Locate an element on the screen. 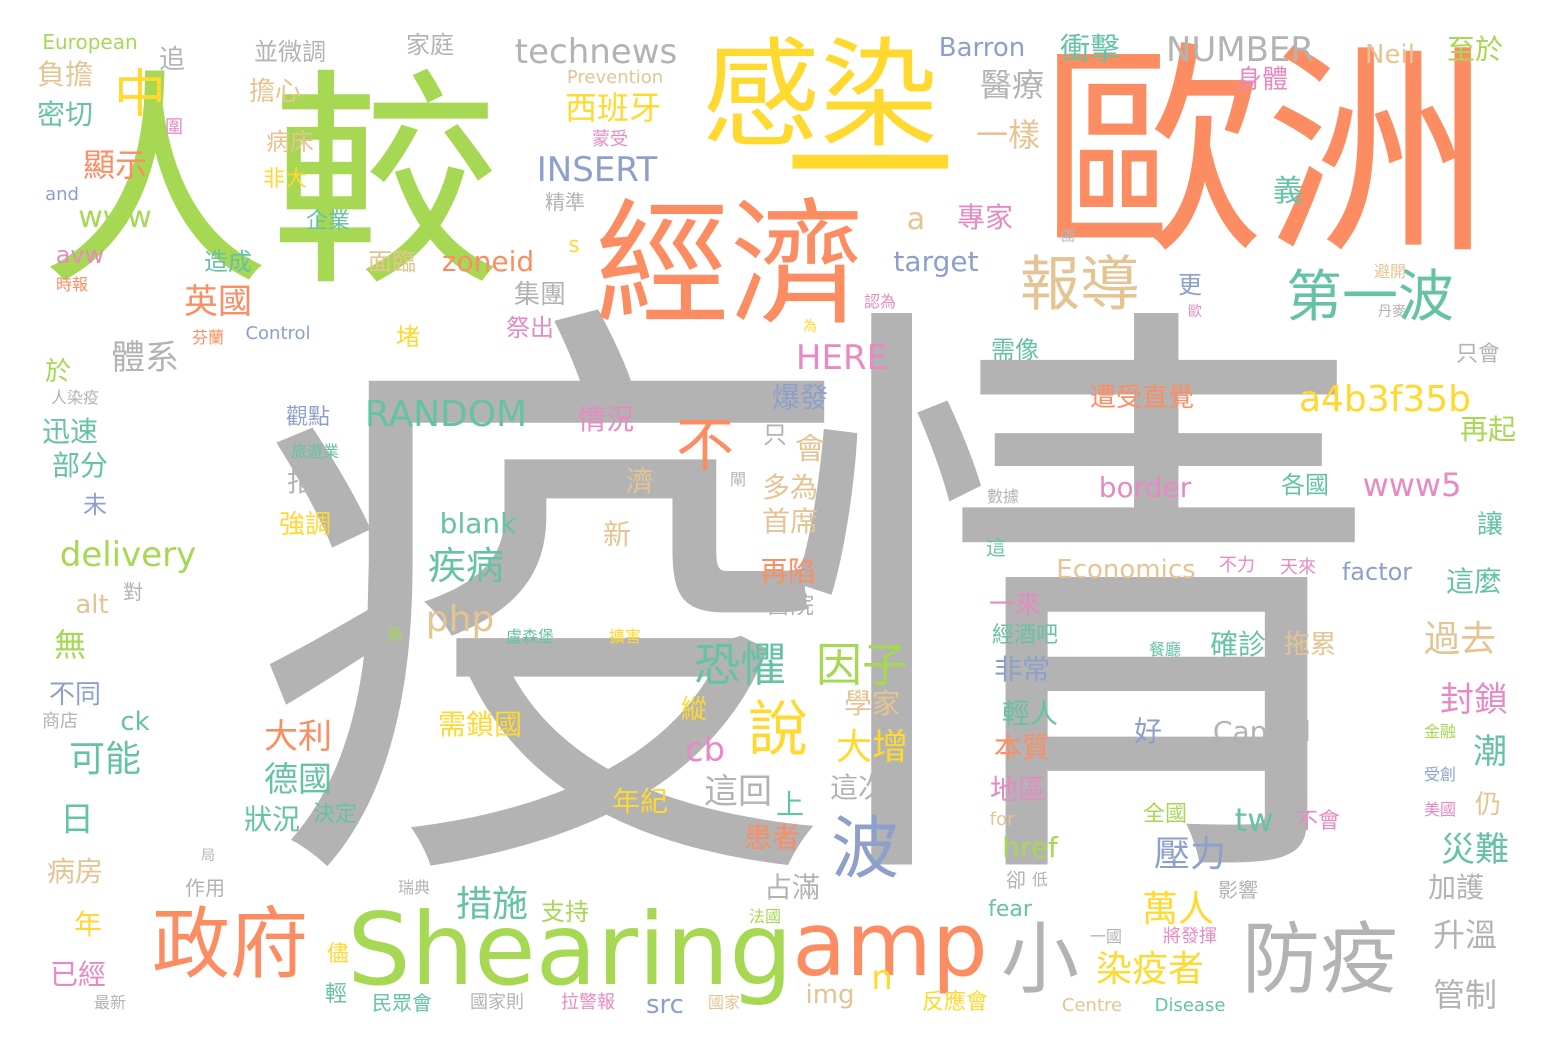 This screenshot has width=1548, height=1052. word-href: href is located at coordinates (1030, 847).